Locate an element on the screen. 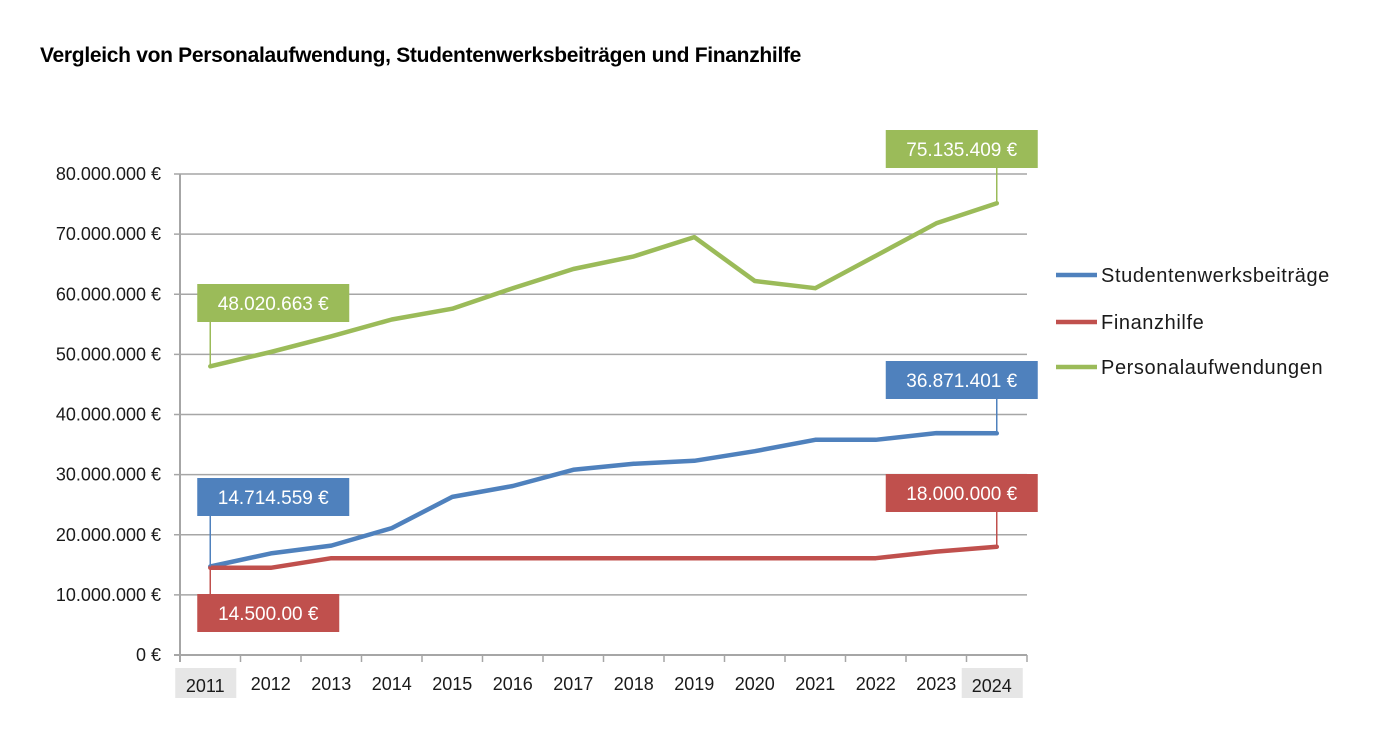  x-tick-label: 2014 is located at coordinates (392, 684).